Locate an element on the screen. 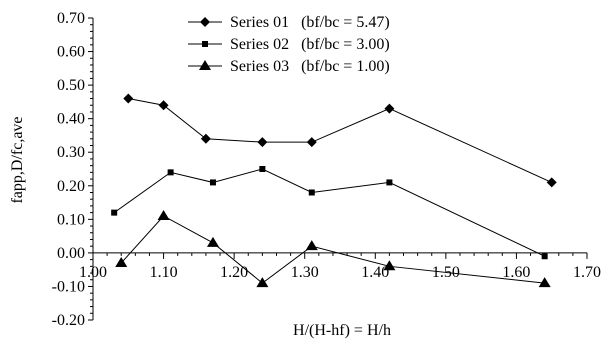  x-tick-label: 1.70 is located at coordinates (587, 272).